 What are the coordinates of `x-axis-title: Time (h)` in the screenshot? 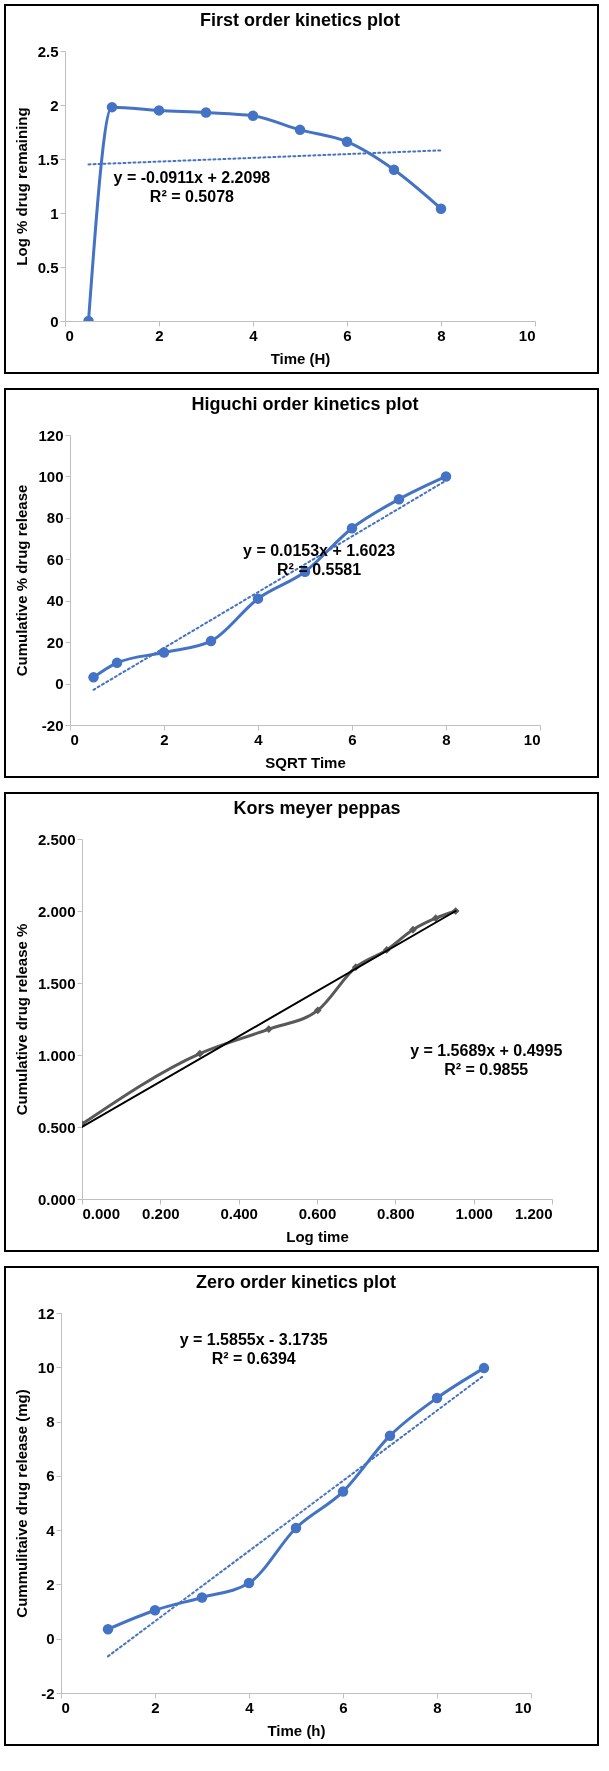 It's located at (296, 1730).